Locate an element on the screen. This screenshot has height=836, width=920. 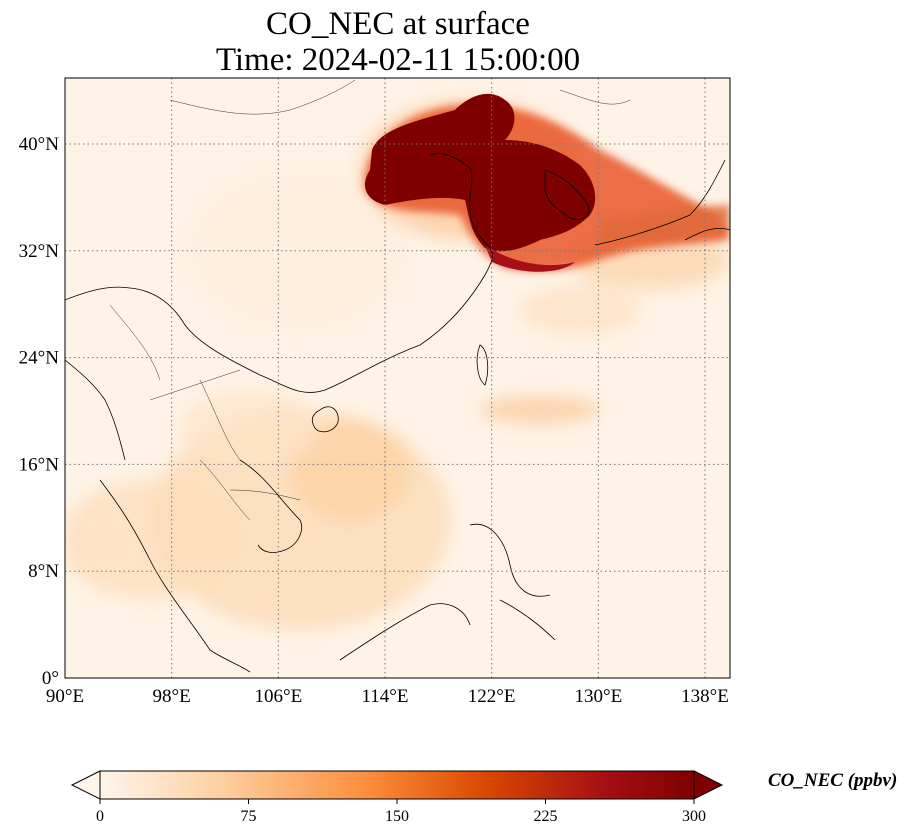
longitude-tick-label: 90°E is located at coordinates (65, 696).